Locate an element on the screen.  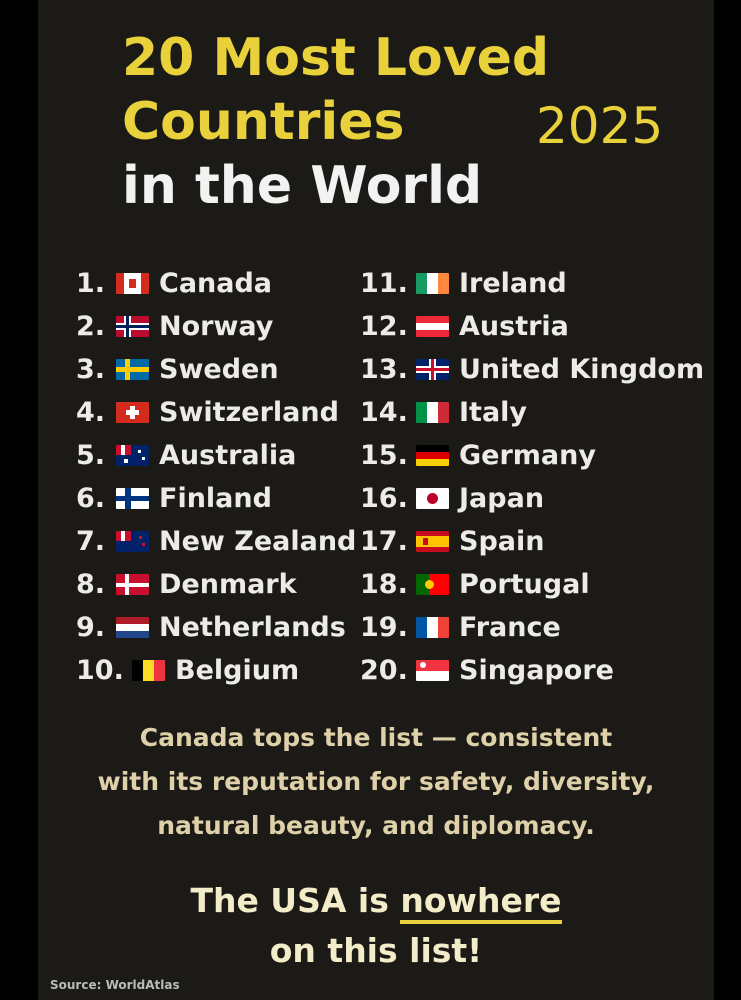
usa-note-emphasis: nowhere is located at coordinates (481, 902).